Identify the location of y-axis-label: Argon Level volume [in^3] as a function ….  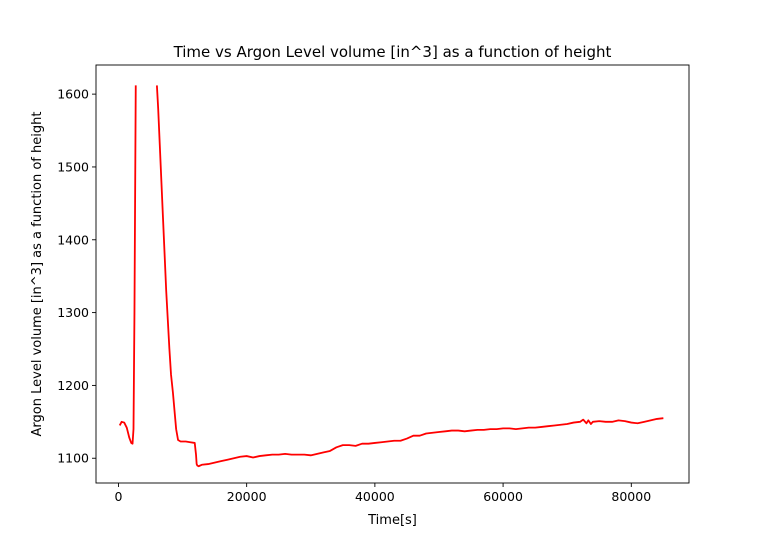
(37, 274).